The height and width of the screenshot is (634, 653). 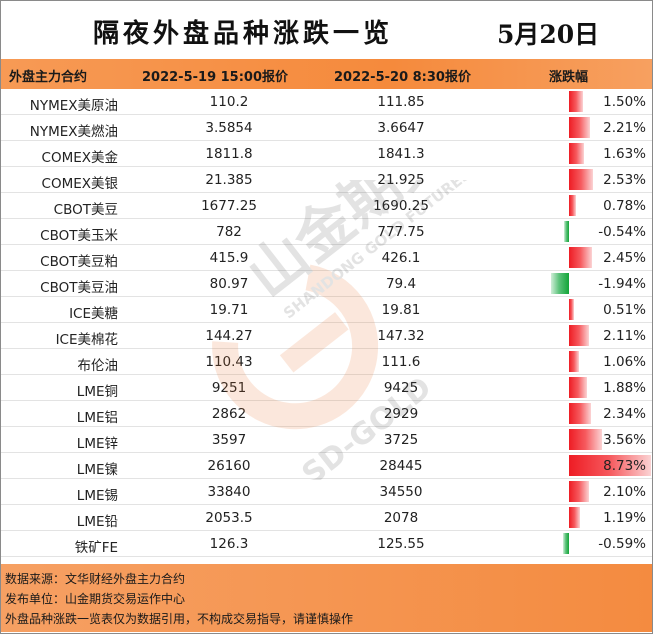 I want to click on table-row: LME铜 9251 9425 1.88%, so click(x=326, y=388).